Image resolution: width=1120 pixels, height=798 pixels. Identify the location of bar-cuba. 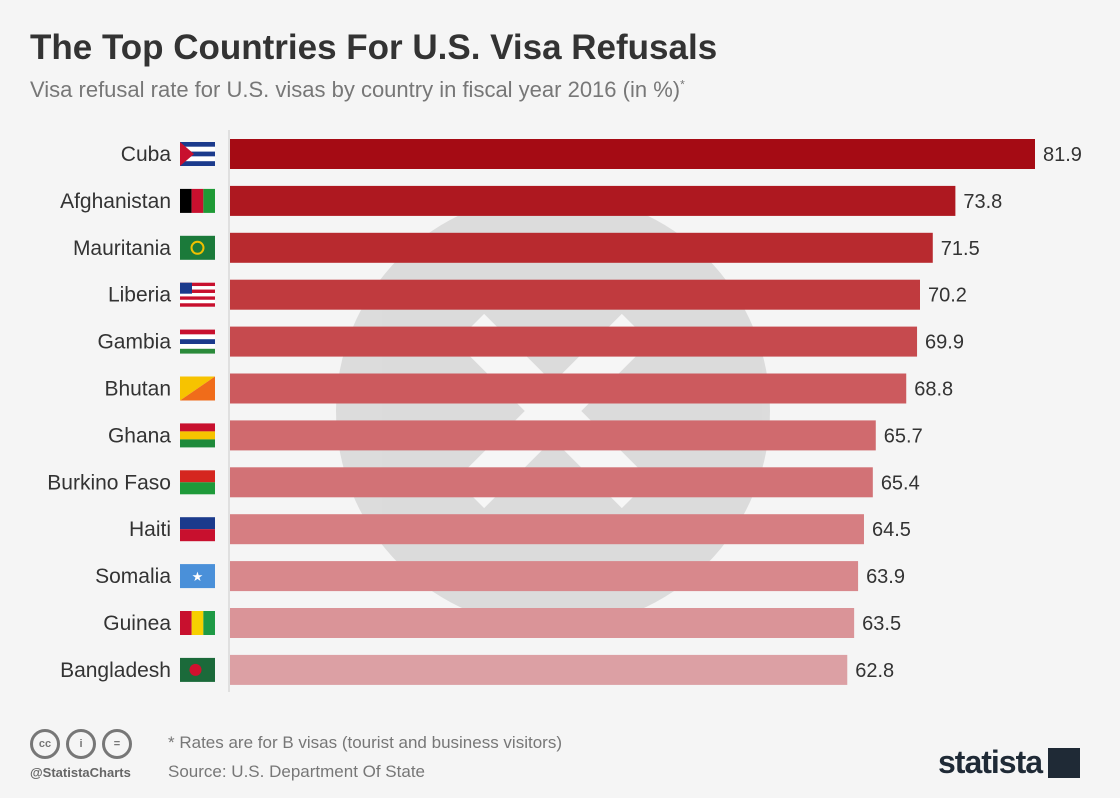
(632, 154).